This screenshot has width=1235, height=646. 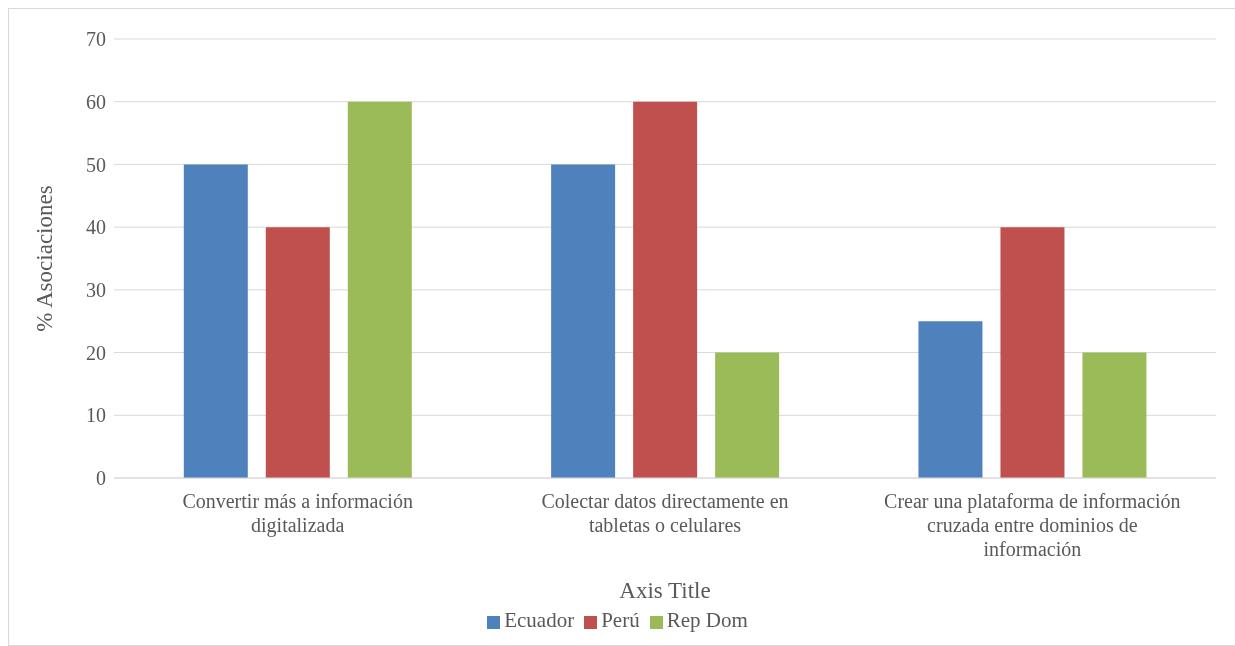 I want to click on y-tick-label: 0, so click(x=101, y=478).